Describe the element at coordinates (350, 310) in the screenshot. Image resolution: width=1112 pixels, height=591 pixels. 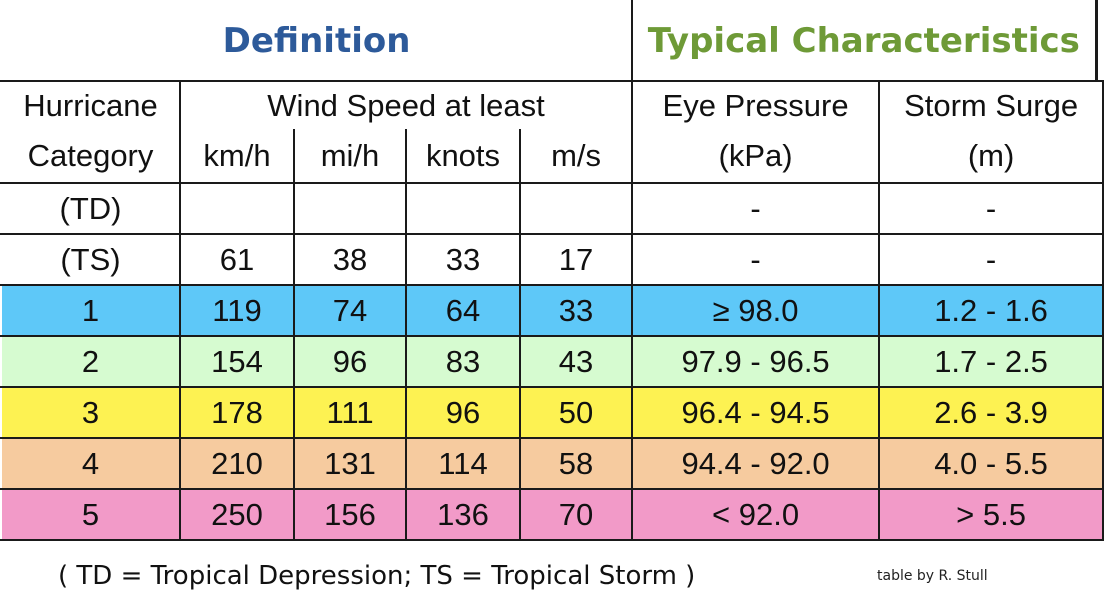
I see `mih-cell: 74` at that location.